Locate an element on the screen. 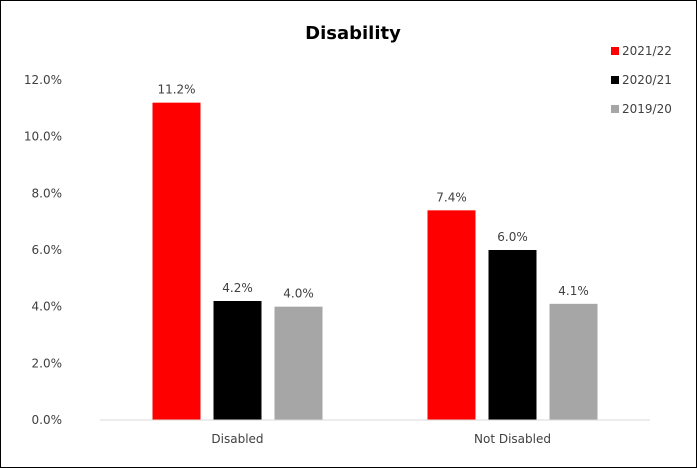 The image size is (697, 468). y-tick-label: 8.0% is located at coordinates (47, 193).